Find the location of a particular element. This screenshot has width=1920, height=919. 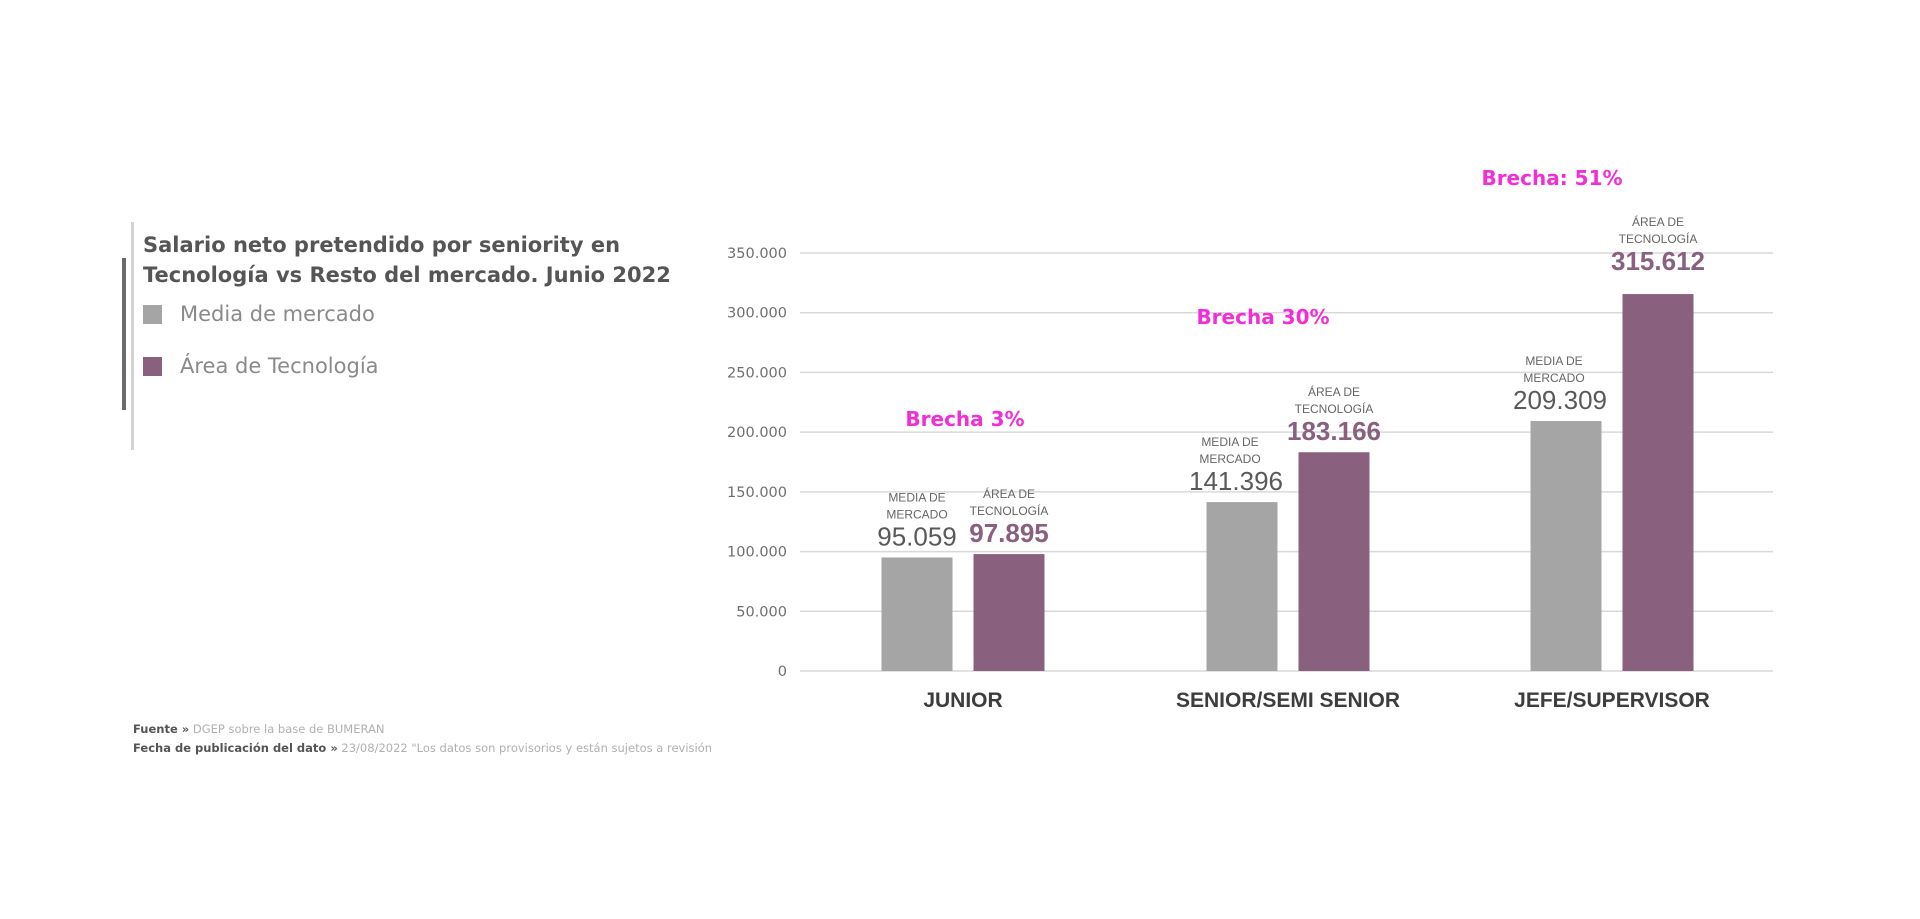

publication-date-label: Fecha de publicación del dato » is located at coordinates (235, 748).